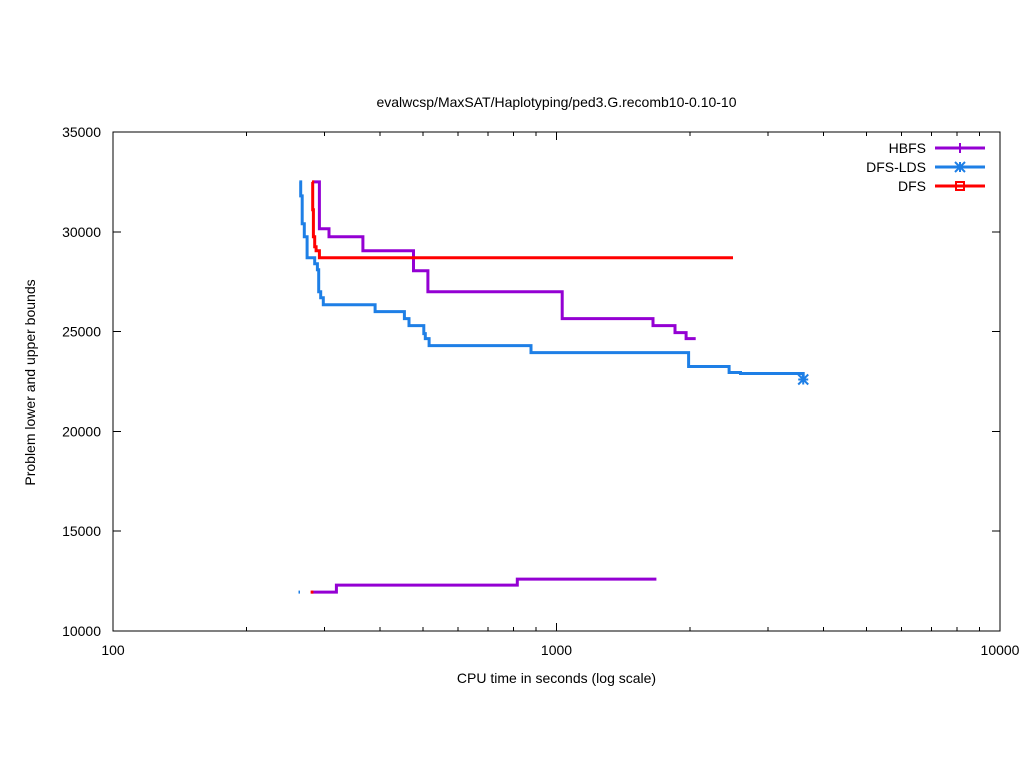  Describe the element at coordinates (803, 379) in the screenshot. I see `series-point-dfs-lds` at that location.